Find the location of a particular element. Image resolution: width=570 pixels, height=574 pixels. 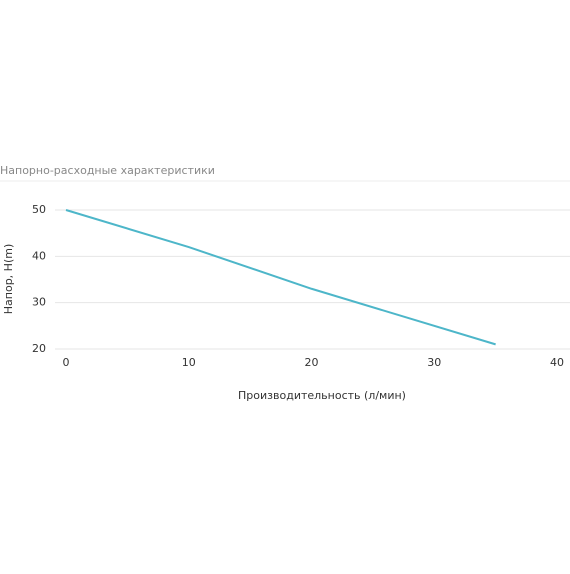

x-tick-label: 20 is located at coordinates (312, 362).